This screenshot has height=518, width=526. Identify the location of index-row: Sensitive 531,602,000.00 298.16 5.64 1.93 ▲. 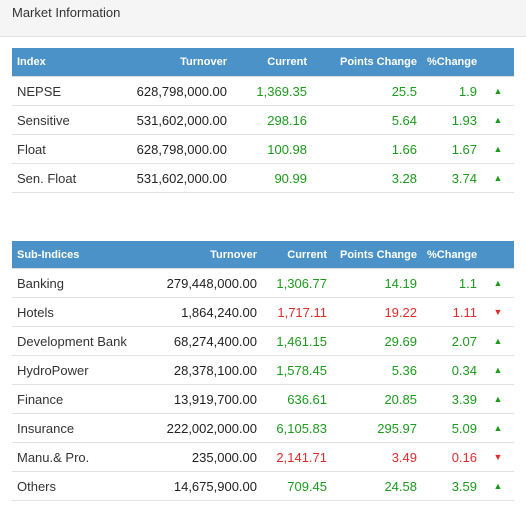
(263, 120).